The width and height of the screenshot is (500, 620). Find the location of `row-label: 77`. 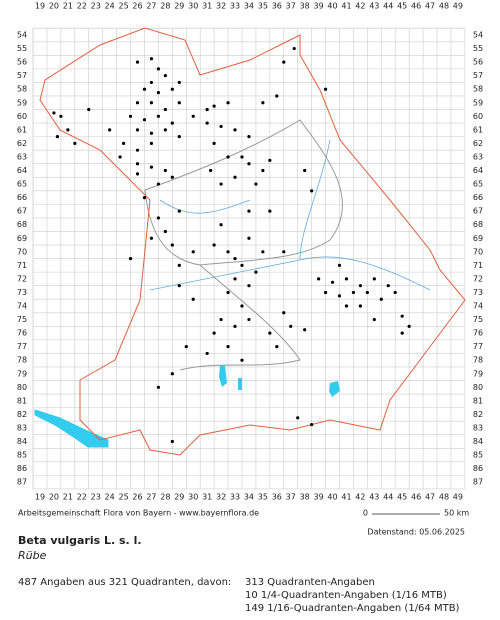

row-label: 77 is located at coordinates (22, 346).